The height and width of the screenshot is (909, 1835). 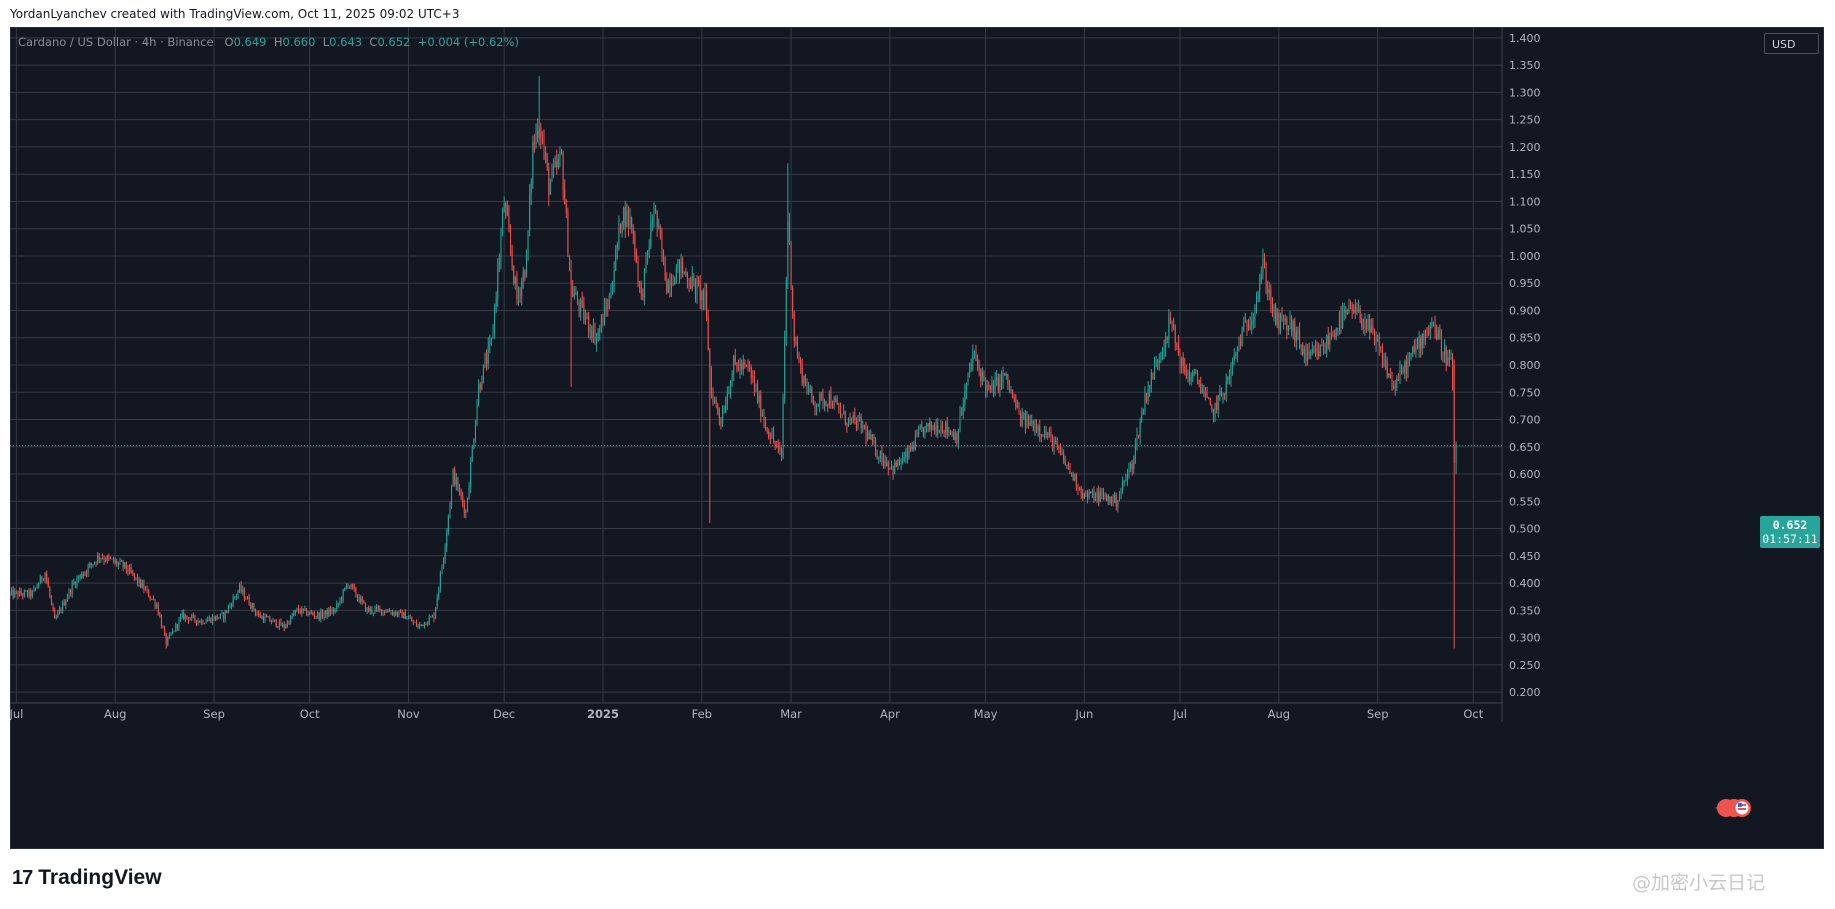 I want to click on currency-selector: USD, so click(x=1791, y=43).